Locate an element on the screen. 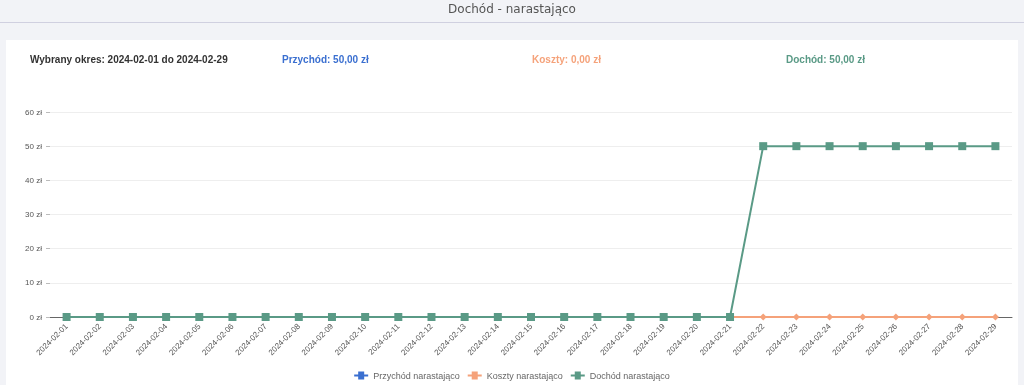  y-tick-label: 10 zł is located at coordinates (34, 283).